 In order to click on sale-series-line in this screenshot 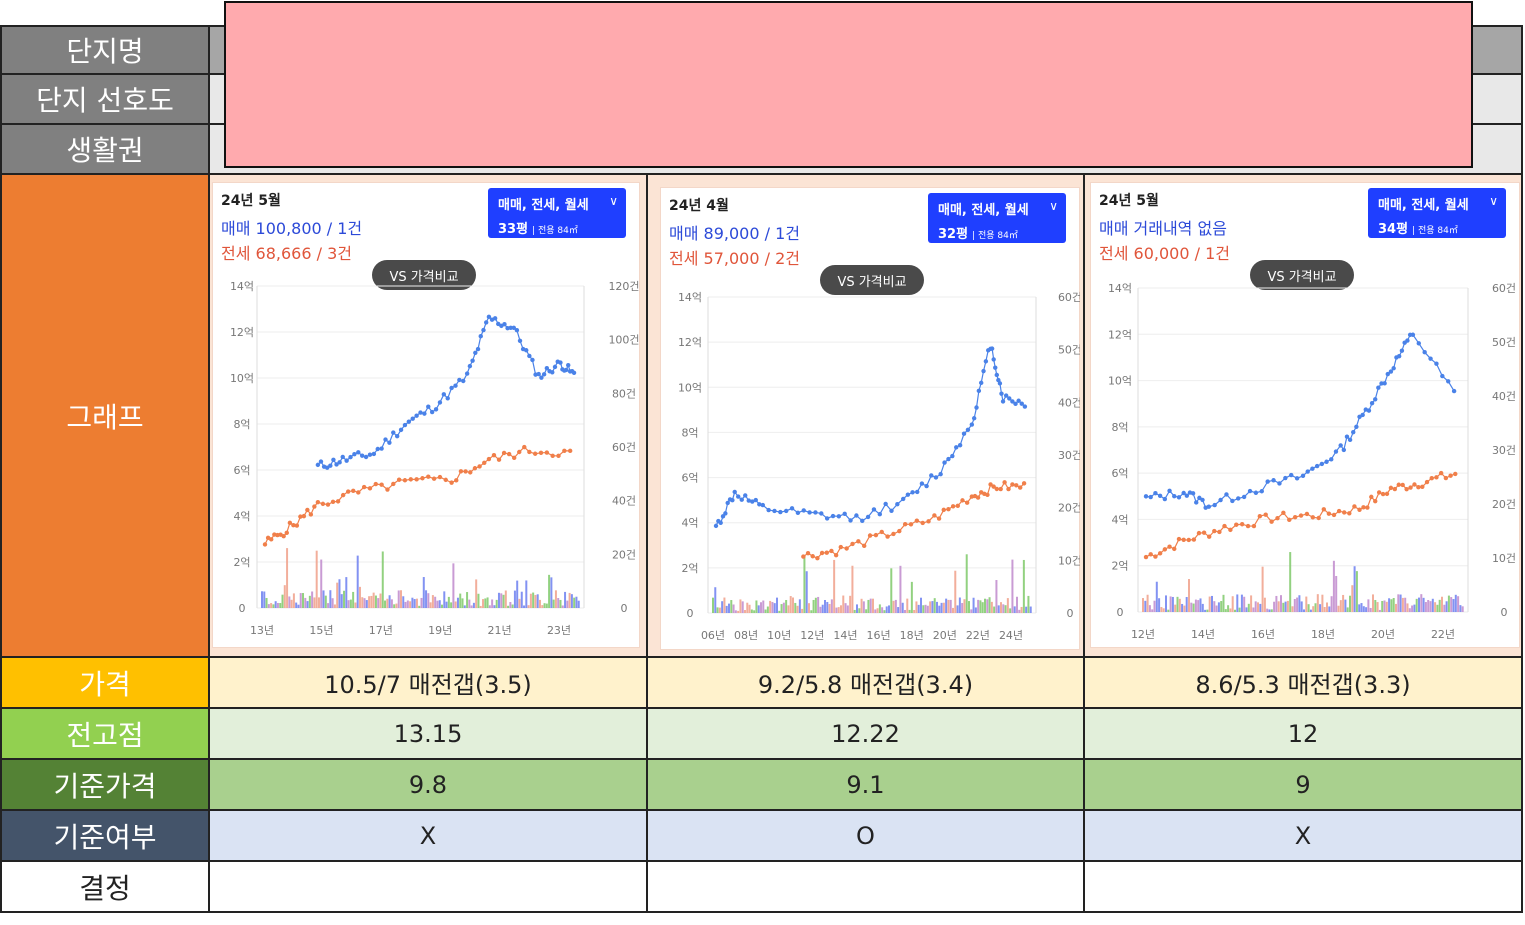, I will do `click(1300, 421)`.